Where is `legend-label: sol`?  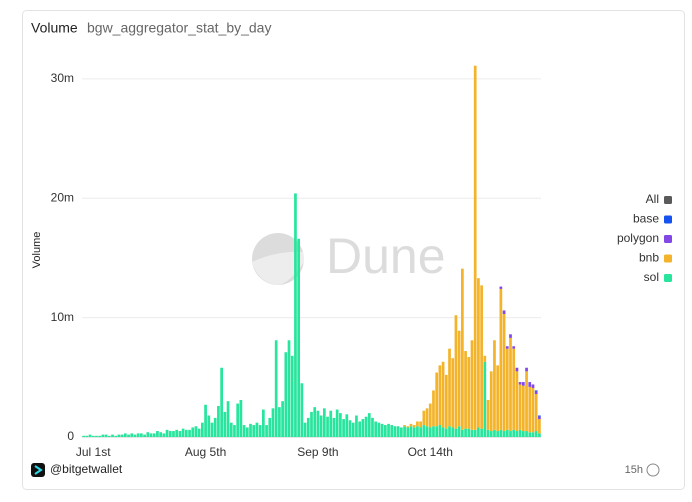 legend-label: sol is located at coordinates (651, 277).